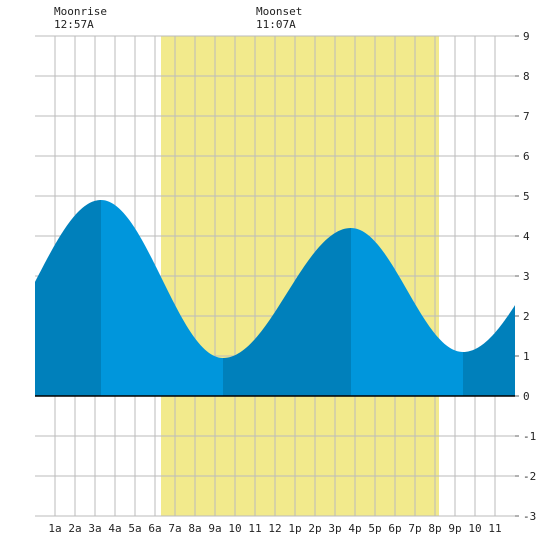 The width and height of the screenshot is (550, 550). I want to click on moonrise-time: 12:57A, so click(74, 24).